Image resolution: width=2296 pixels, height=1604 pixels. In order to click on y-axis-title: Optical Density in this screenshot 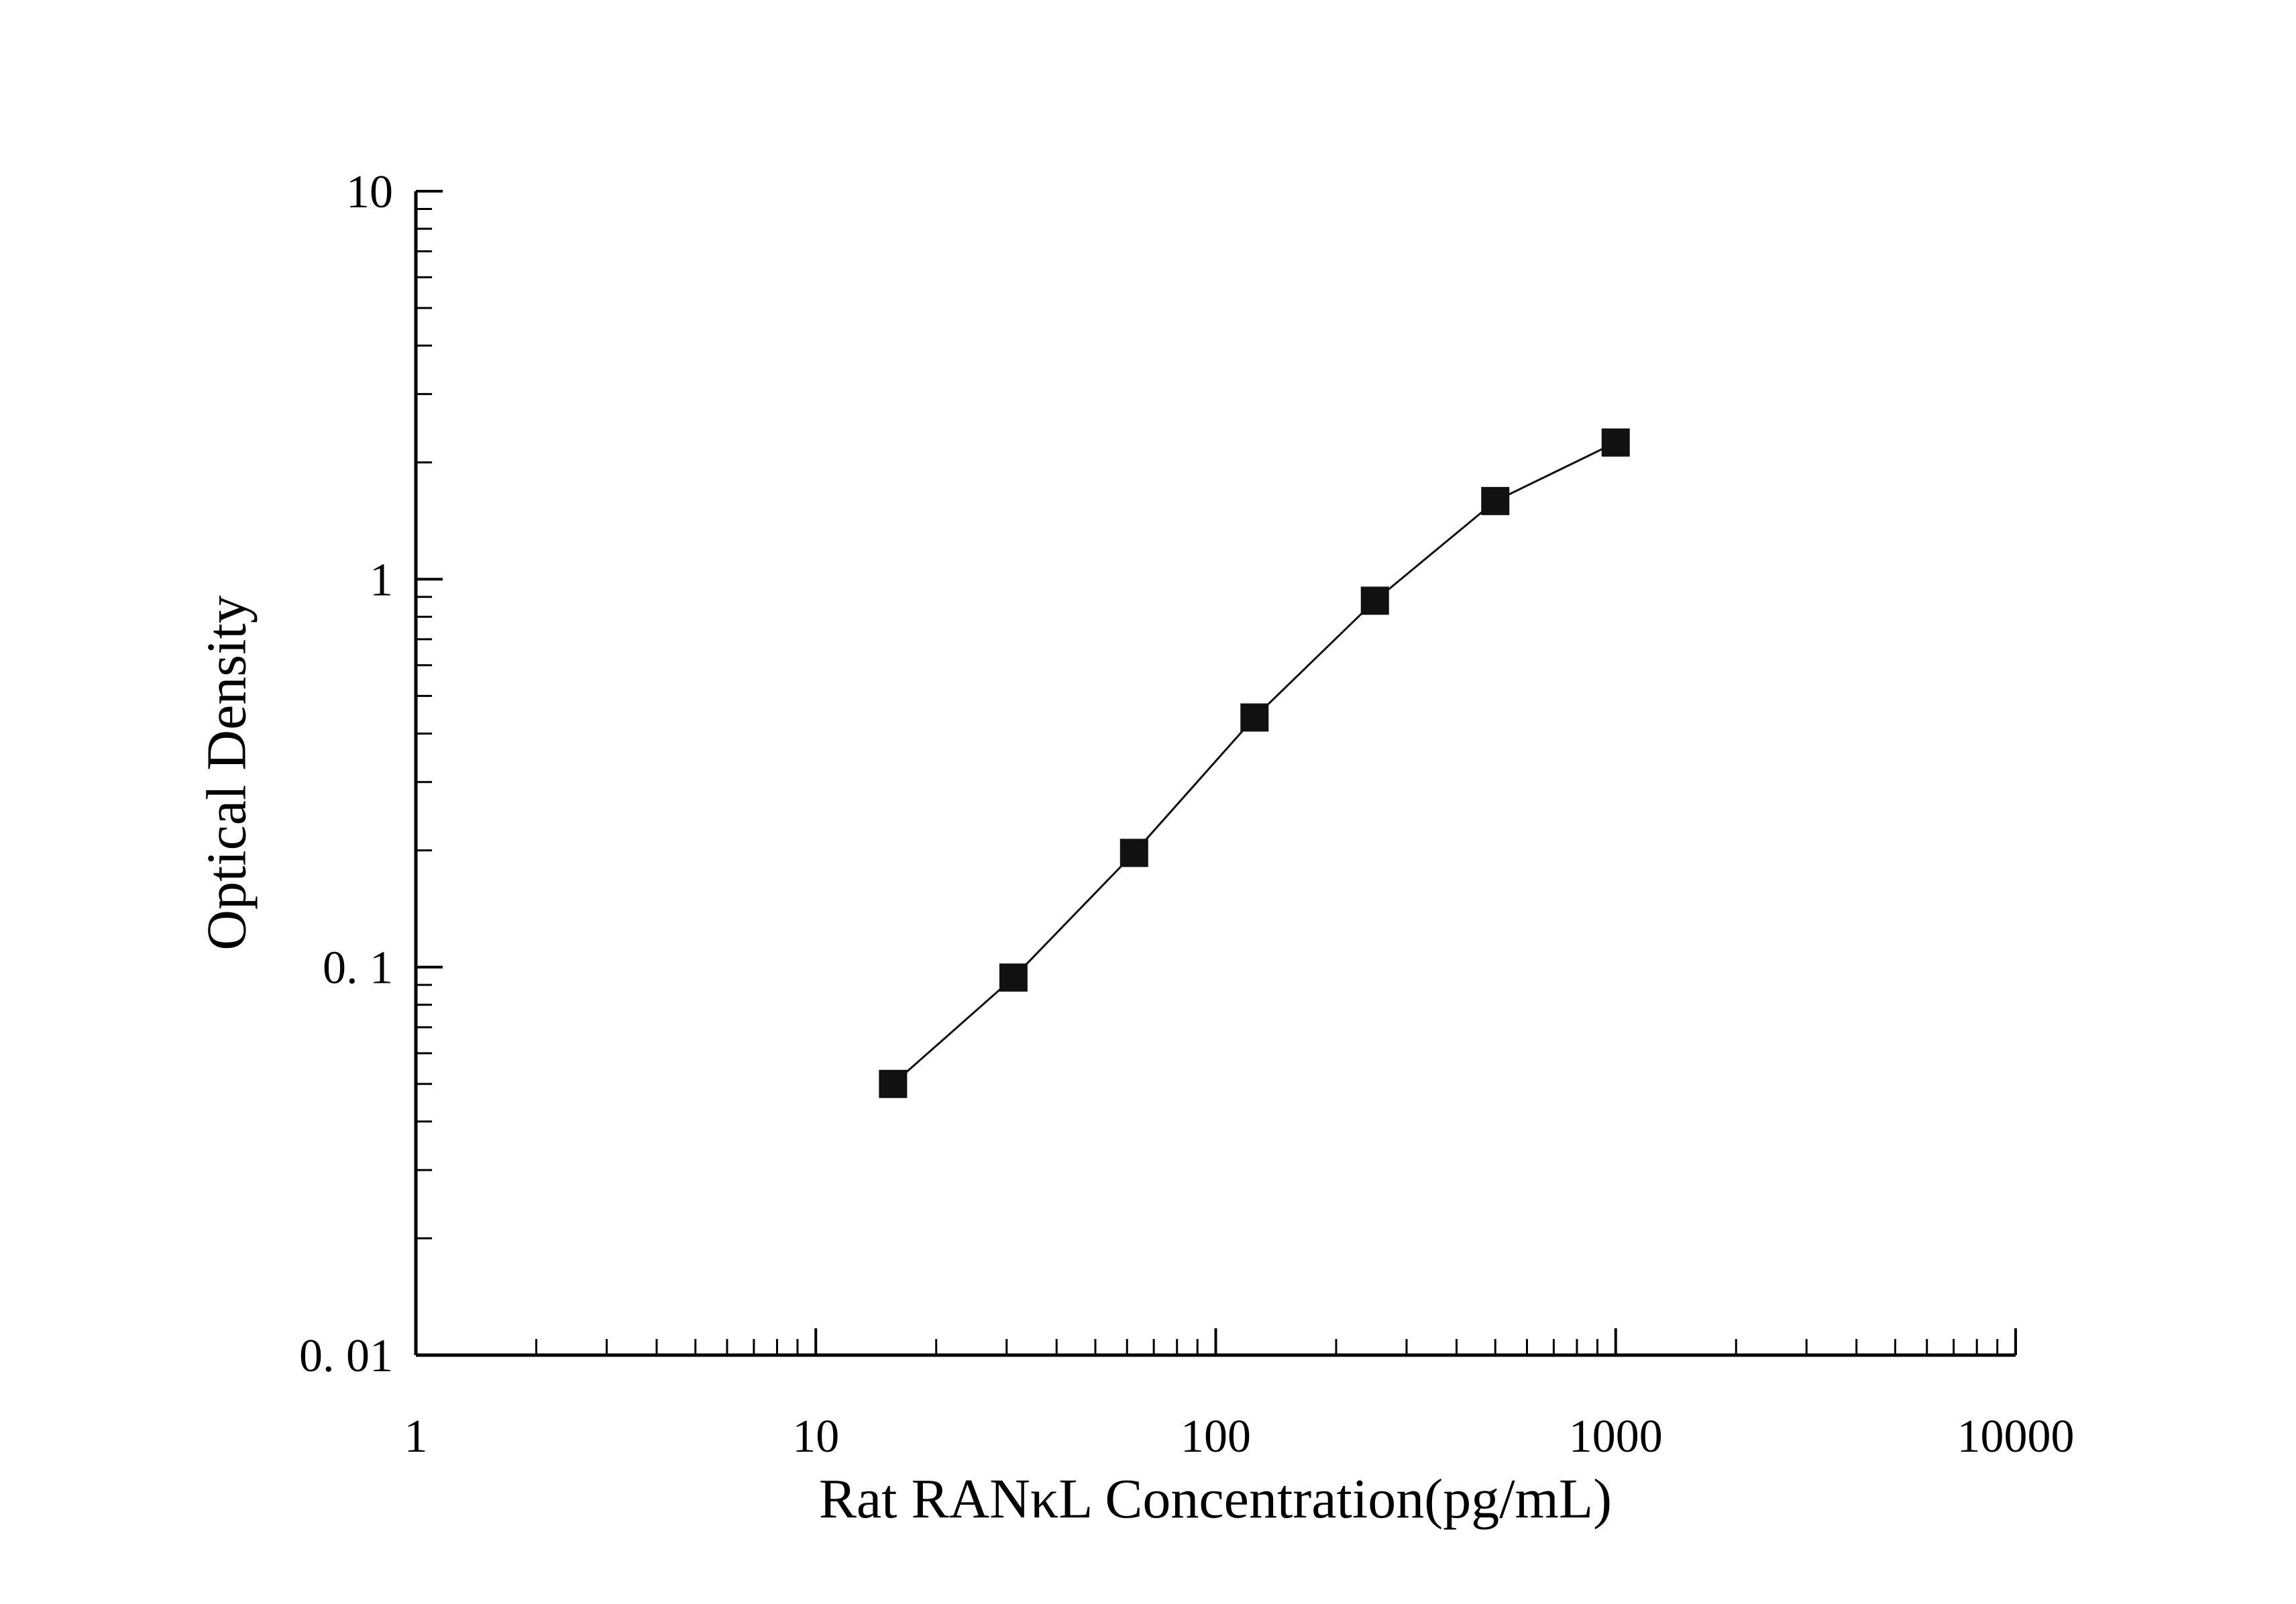, I will do `click(226, 773)`.